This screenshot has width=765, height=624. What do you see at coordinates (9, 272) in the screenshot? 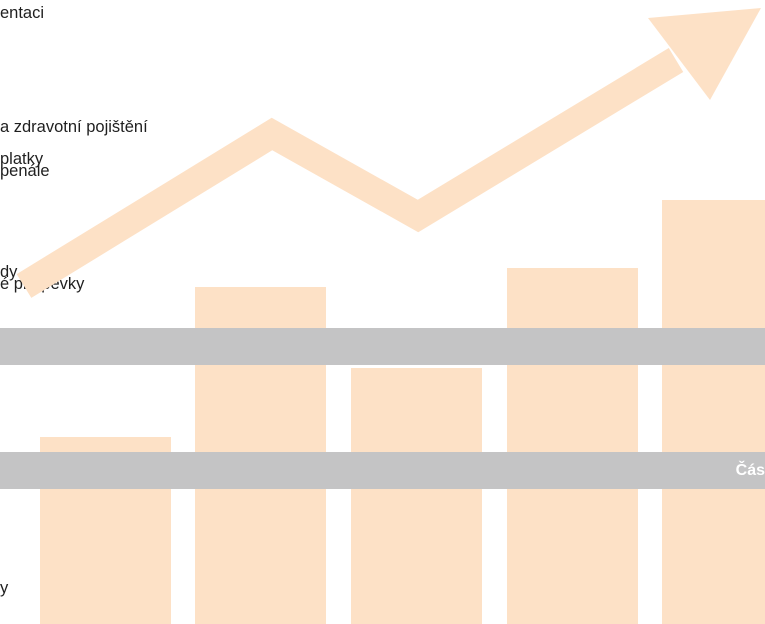
I see `text-line-5: dy` at bounding box center [9, 272].